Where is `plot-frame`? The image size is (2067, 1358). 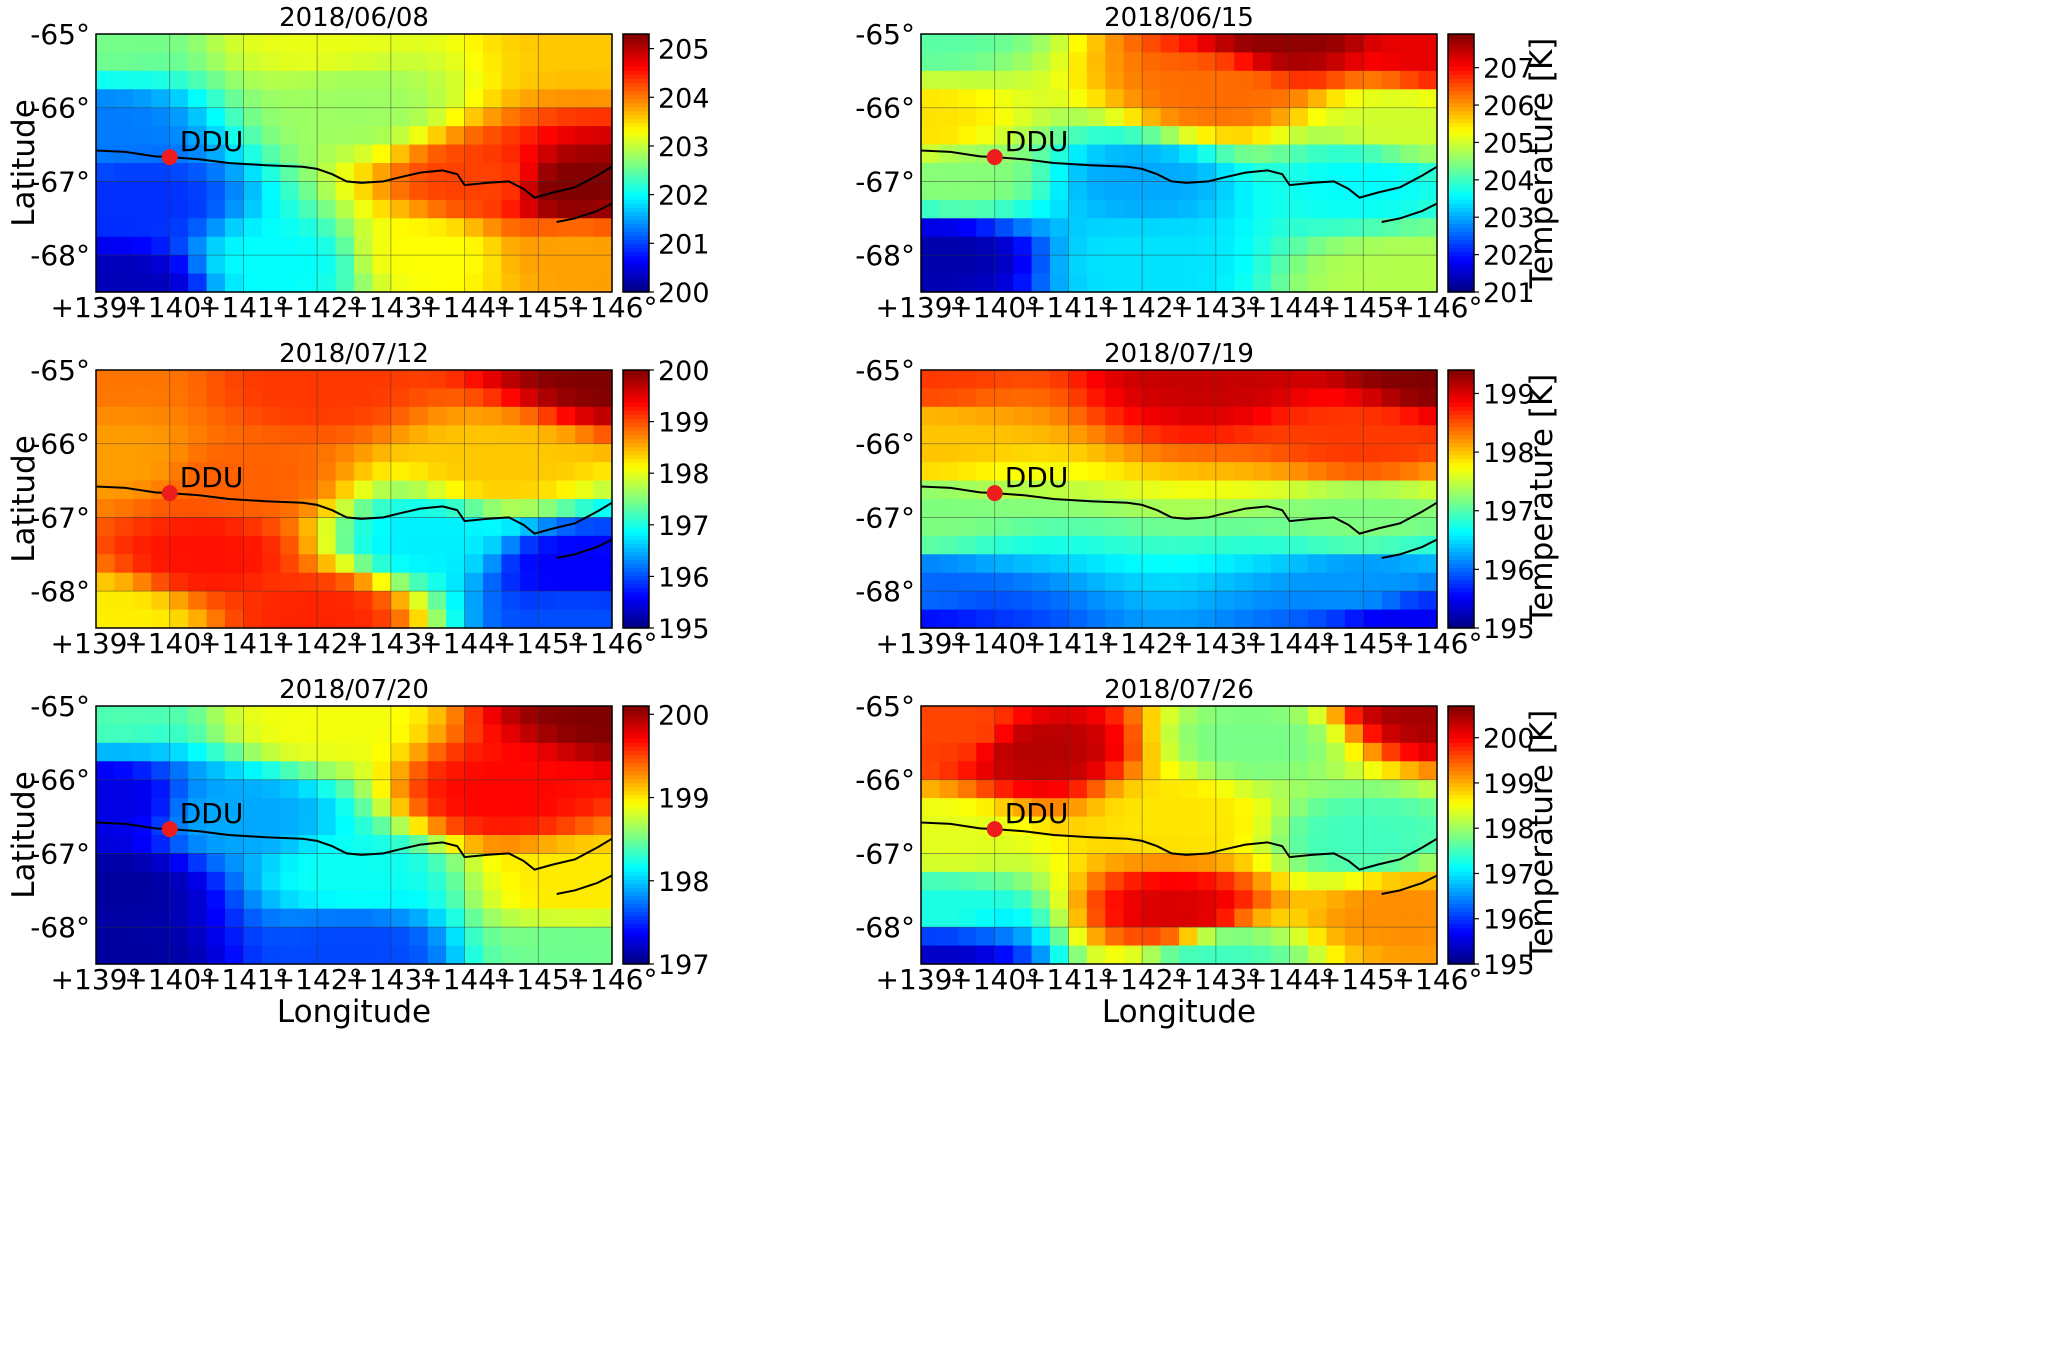
plot-frame is located at coordinates (354, 835).